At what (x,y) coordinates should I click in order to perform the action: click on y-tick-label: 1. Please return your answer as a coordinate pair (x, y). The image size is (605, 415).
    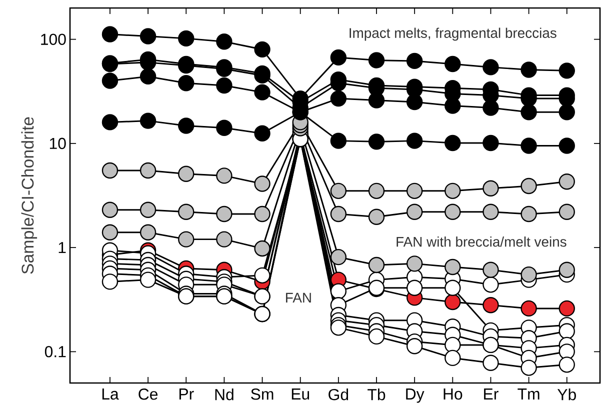
    Looking at the image, I should click on (62, 248).